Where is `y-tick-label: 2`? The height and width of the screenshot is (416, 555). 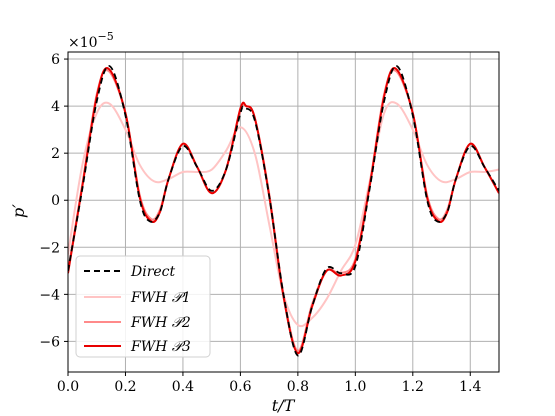
y-tick-label: 2 is located at coordinates (55, 154).